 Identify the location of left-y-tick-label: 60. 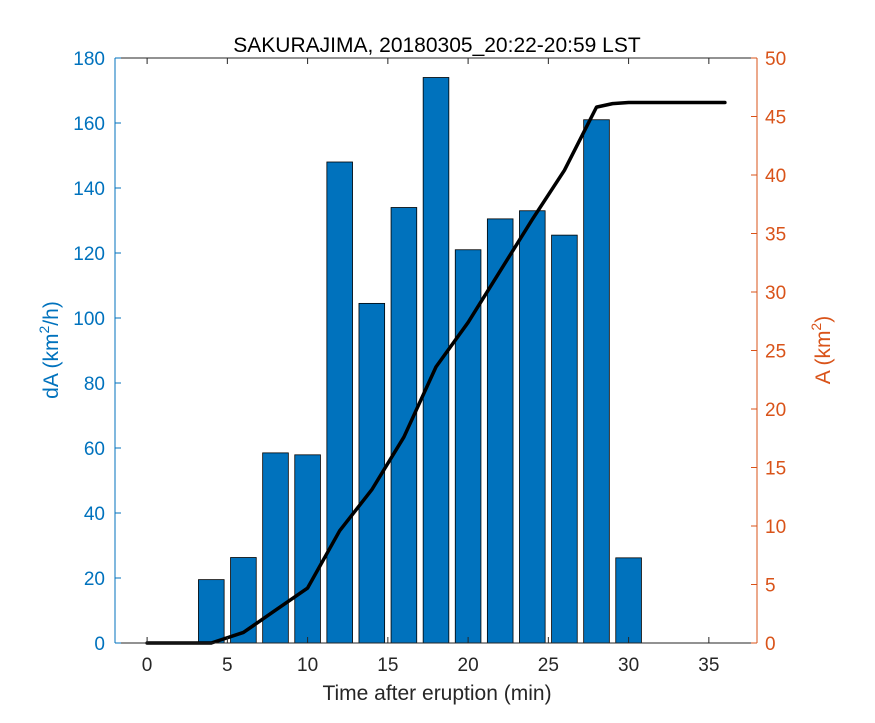
(94, 449).